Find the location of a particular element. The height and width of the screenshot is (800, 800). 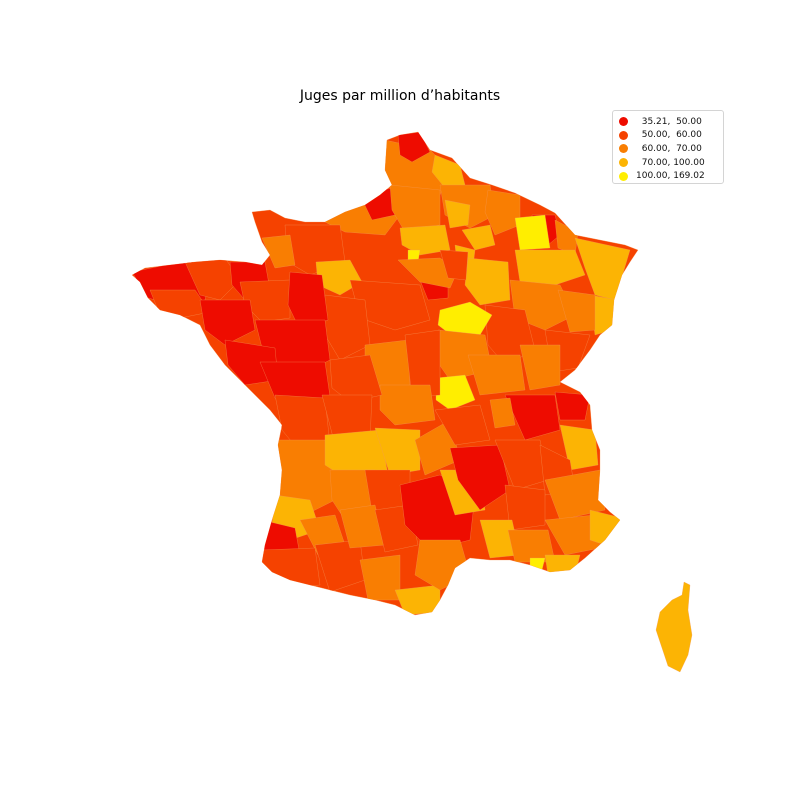

legend-label: 60.00, 70.00 is located at coordinates (669, 148).